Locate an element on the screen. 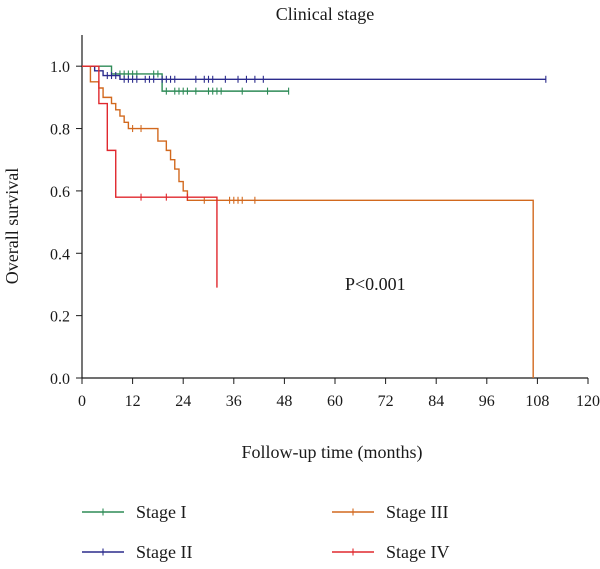 Image resolution: width=600 pixels, height=569 pixels. legend-item-stage-iv: Stage IV is located at coordinates (390, 552).